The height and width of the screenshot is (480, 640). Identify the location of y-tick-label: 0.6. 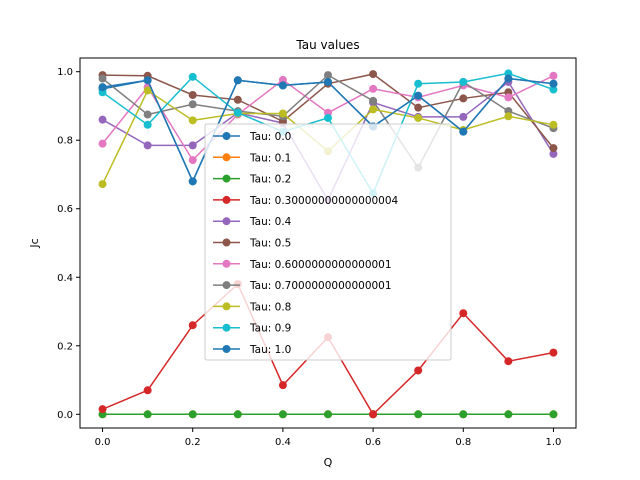
(65, 209).